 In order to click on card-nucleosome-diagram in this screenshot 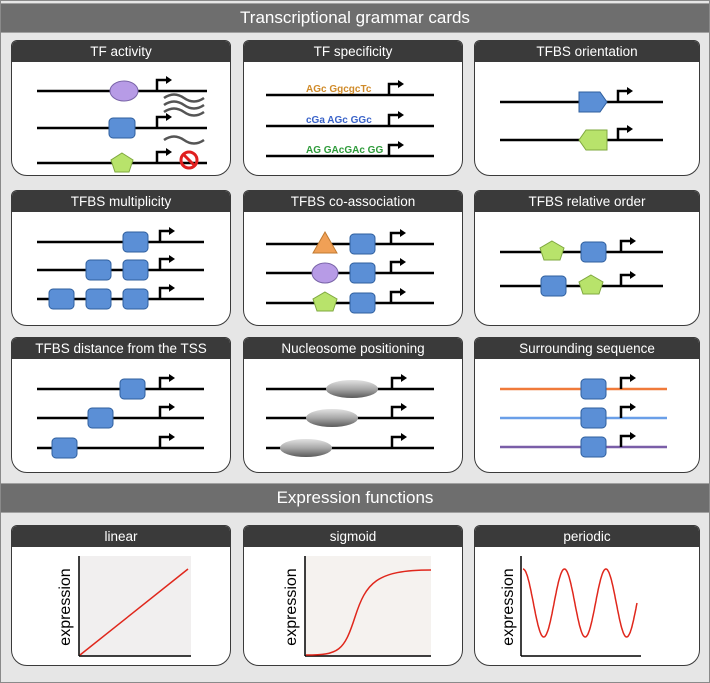, I will do `click(350, 415)`.